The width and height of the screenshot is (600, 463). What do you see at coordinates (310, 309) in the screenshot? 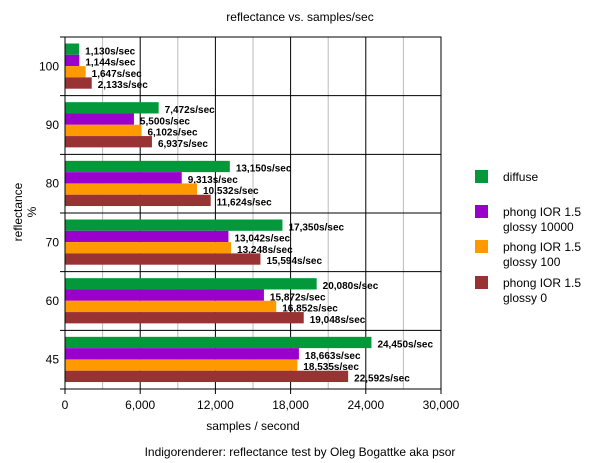
I see `bar-value-label: 16,852s/sec` at bounding box center [310, 309].